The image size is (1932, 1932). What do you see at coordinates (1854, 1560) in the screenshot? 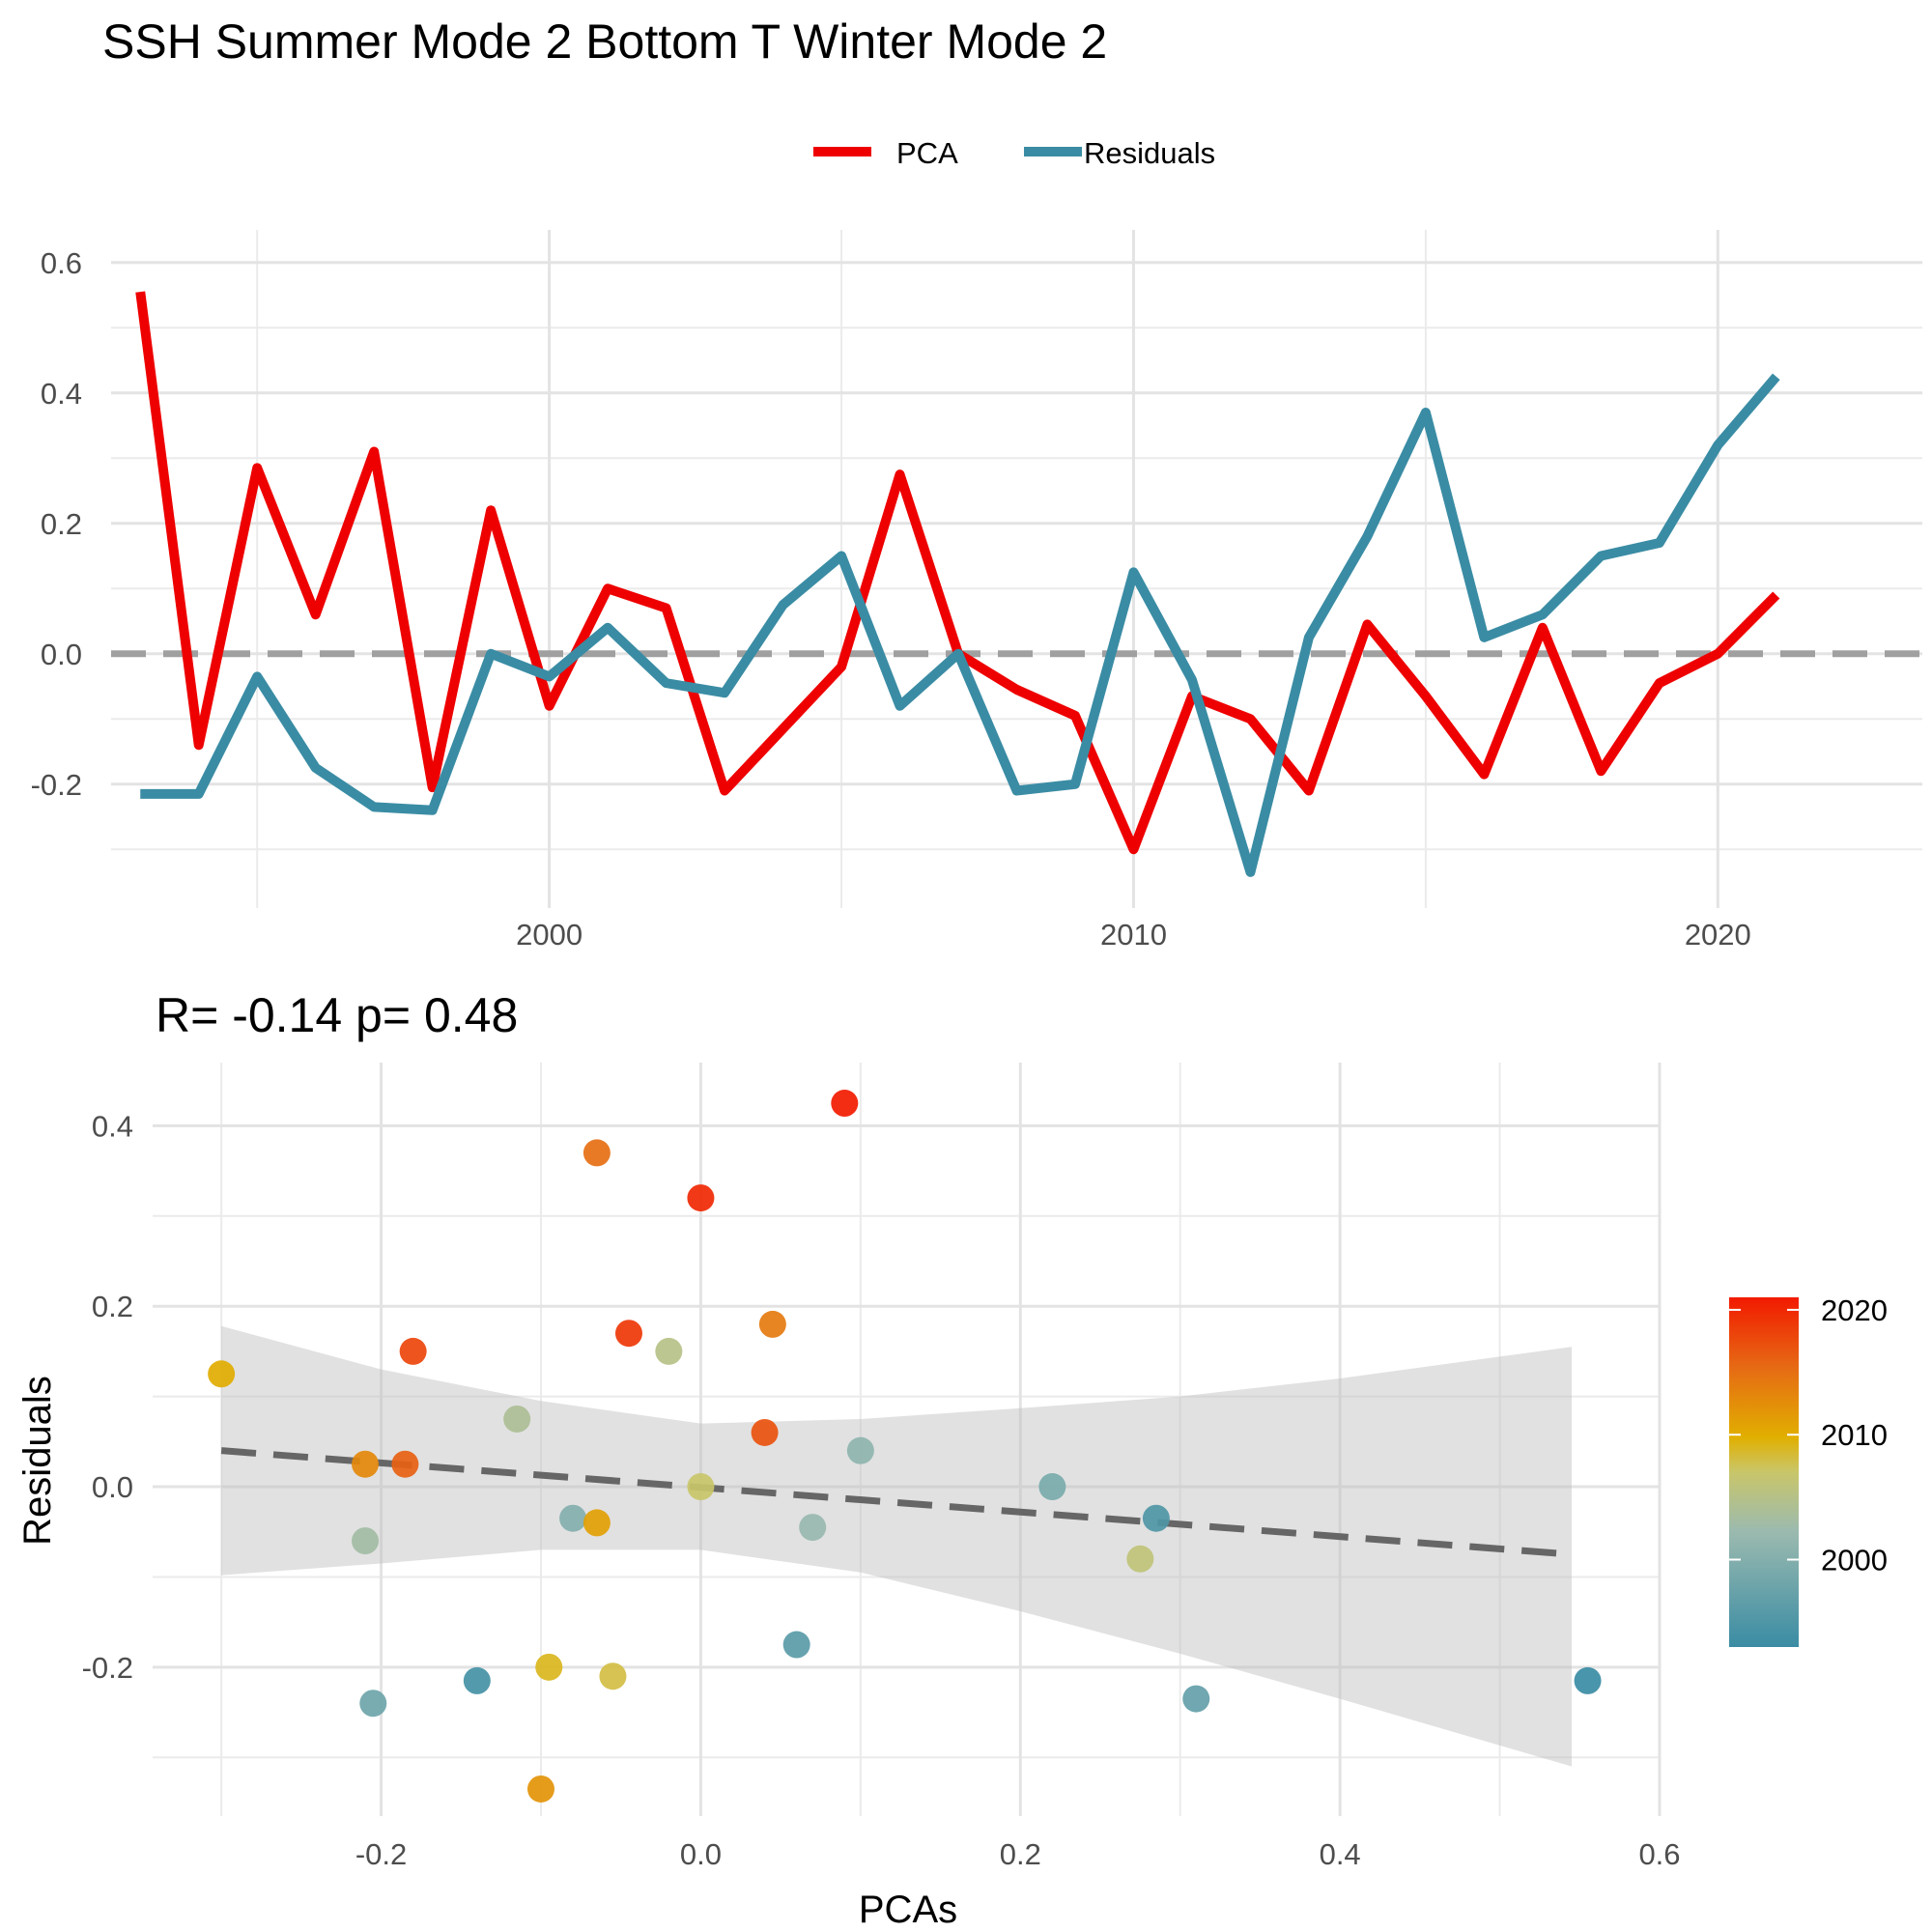
I see `colorbar-tick-label: 2000` at bounding box center [1854, 1560].